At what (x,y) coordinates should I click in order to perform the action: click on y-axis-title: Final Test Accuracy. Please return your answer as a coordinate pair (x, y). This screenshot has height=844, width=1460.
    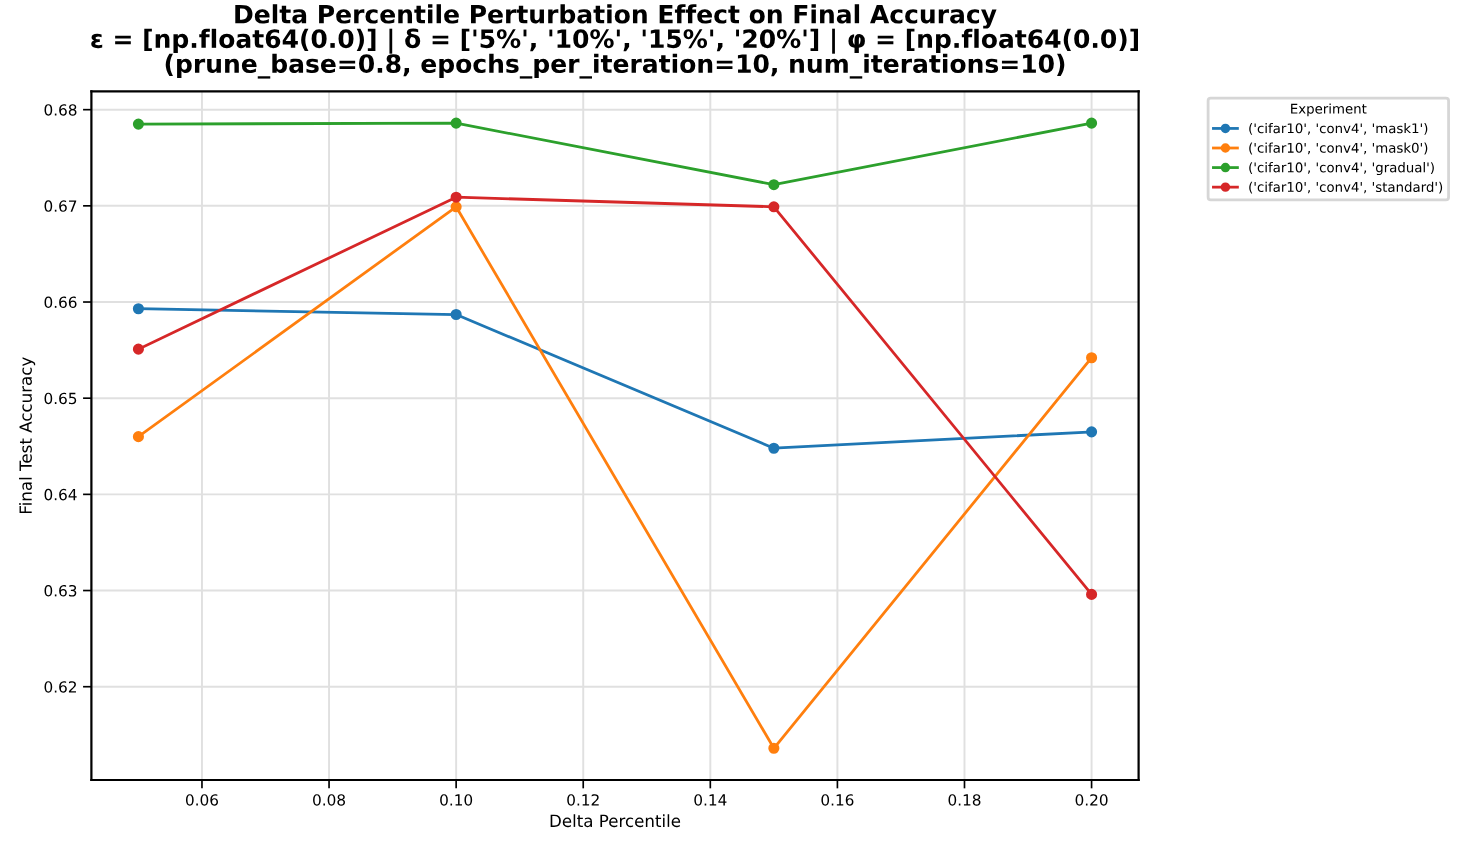
    Looking at the image, I should click on (27, 435).